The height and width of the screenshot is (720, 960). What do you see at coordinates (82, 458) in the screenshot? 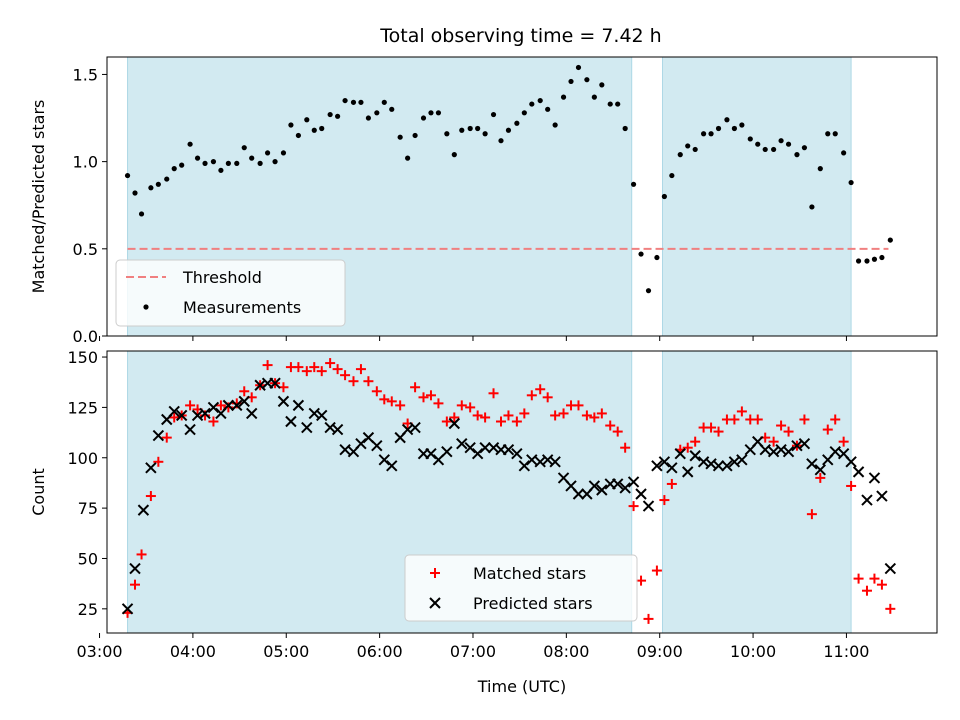
I see `y-tick-label: 100` at bounding box center [82, 458].